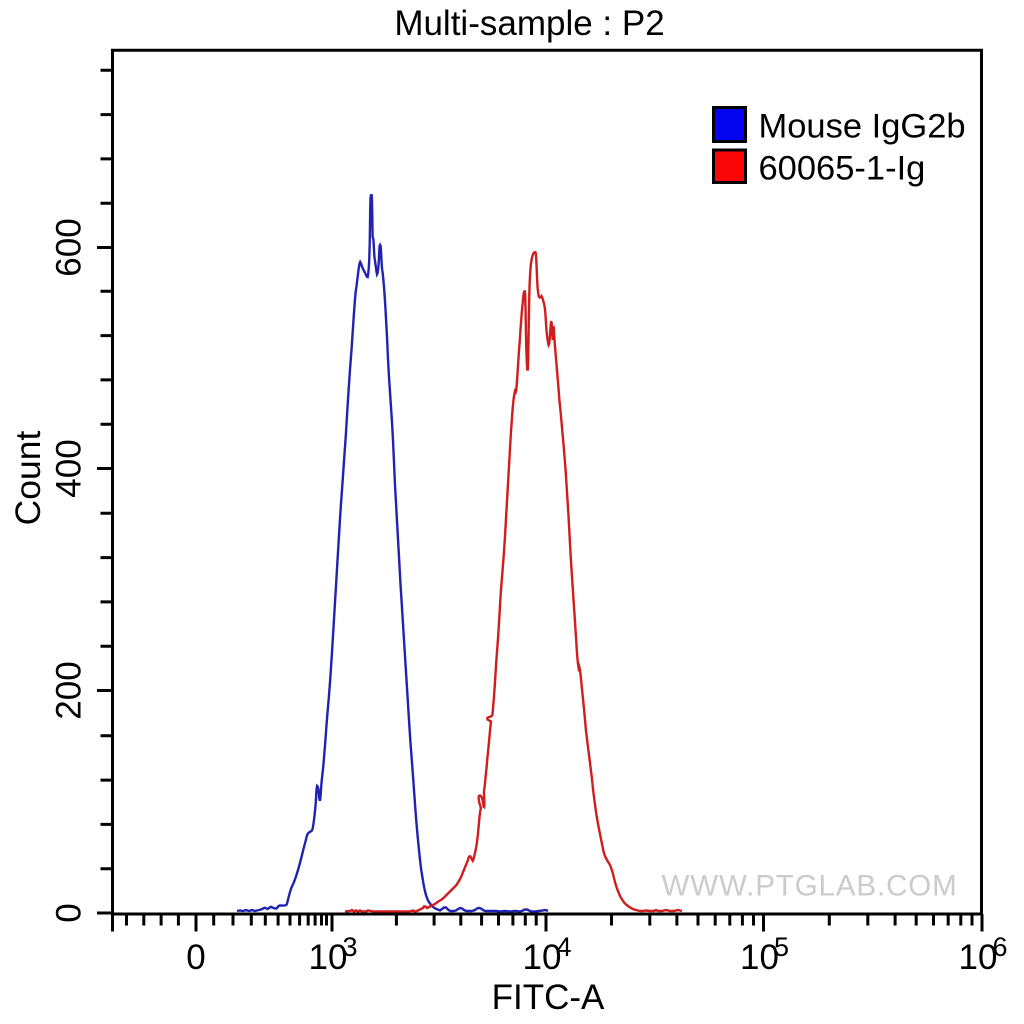 Image resolution: width=1024 pixels, height=1024 pixels. Describe the element at coordinates (529, 23) in the screenshot. I see `svg-text: Multi-sample : P2` at that location.